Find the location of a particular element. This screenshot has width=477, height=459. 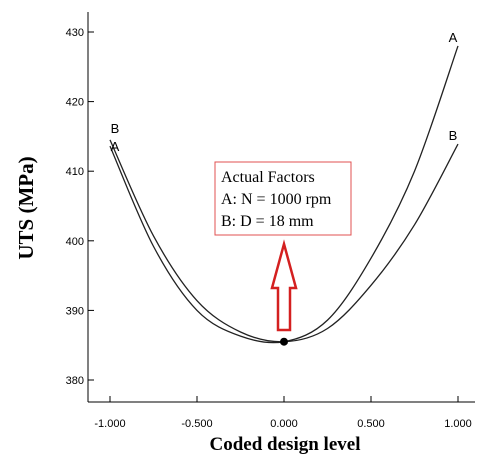

actual-factors-title: Actual Factors is located at coordinates (268, 177).